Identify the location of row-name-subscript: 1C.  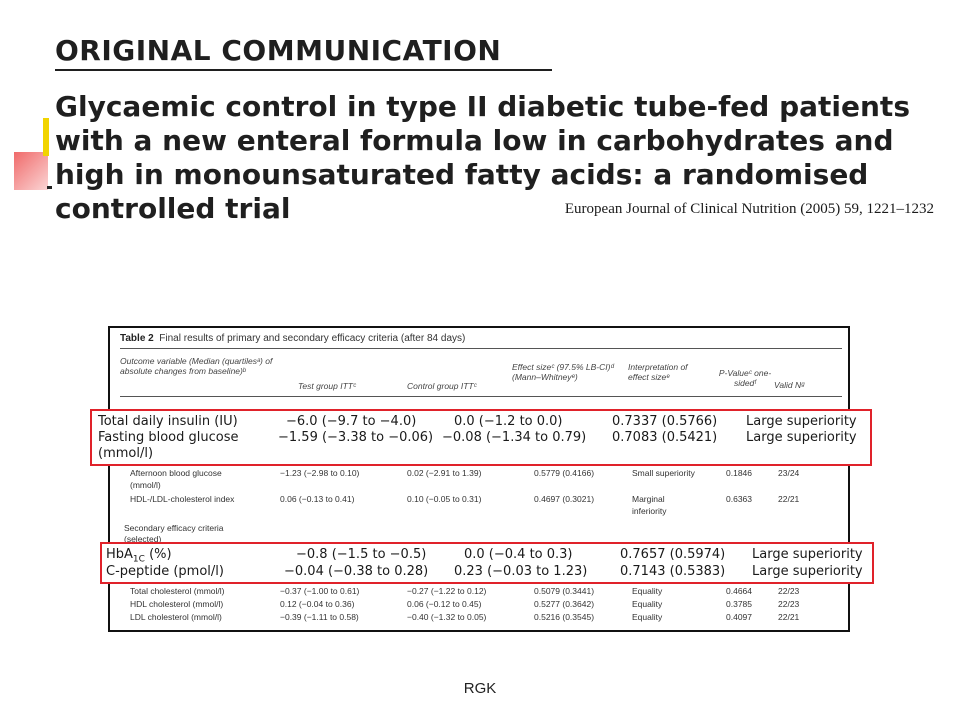
(138, 559).